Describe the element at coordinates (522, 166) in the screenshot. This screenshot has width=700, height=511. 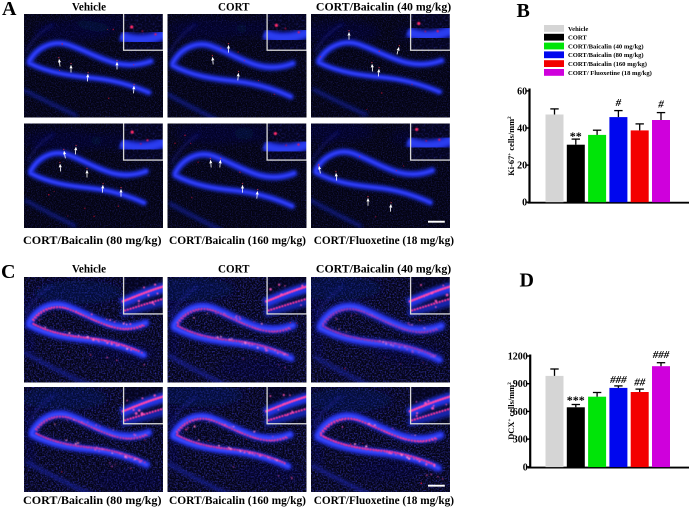
I see `svg-text: 20` at that location.